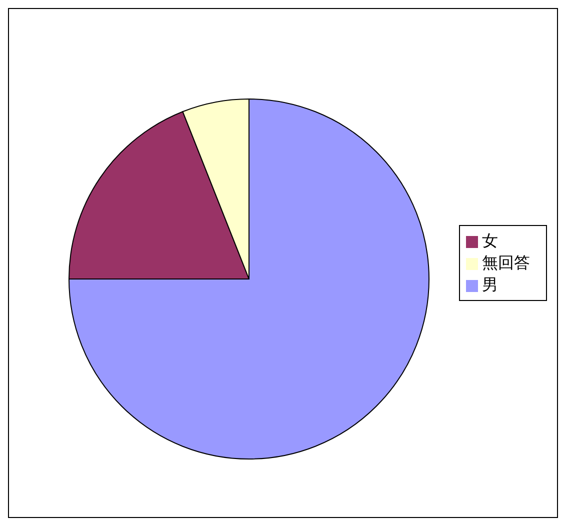  I want to click on legend-label: 無回答, so click(506, 262).